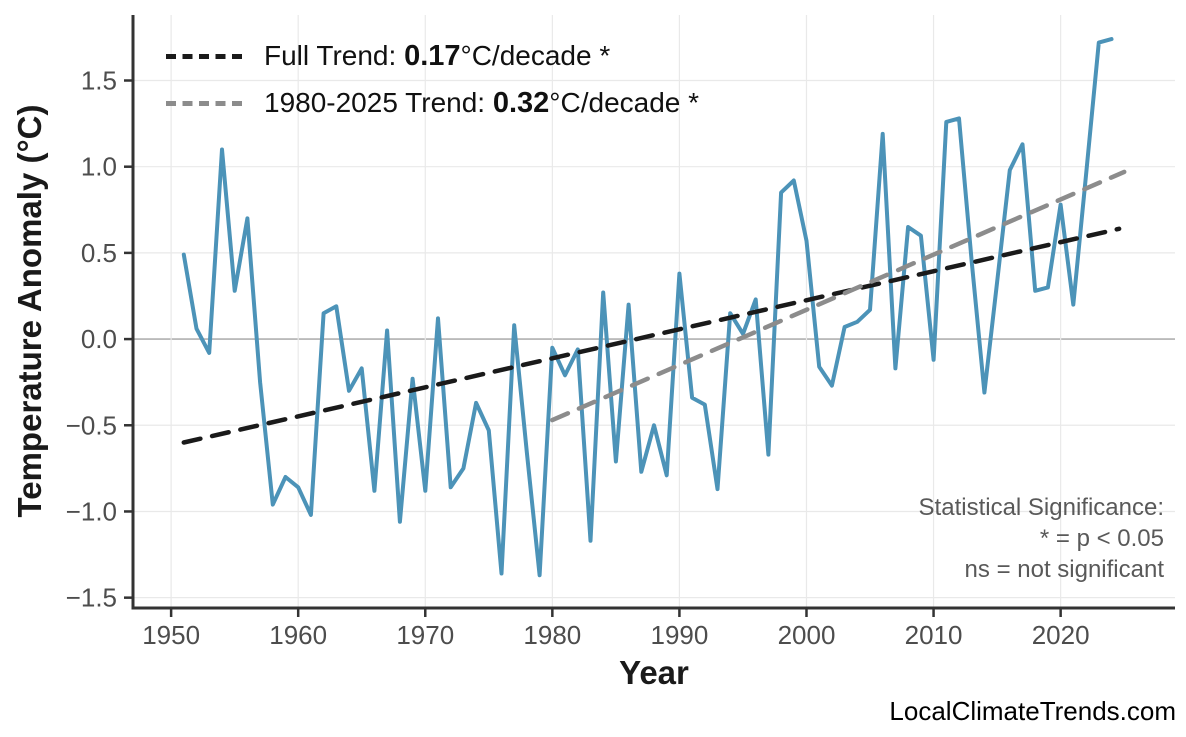  Describe the element at coordinates (1101, 538) in the screenshot. I see `significance-note-line: * = p < 0.05` at that location.